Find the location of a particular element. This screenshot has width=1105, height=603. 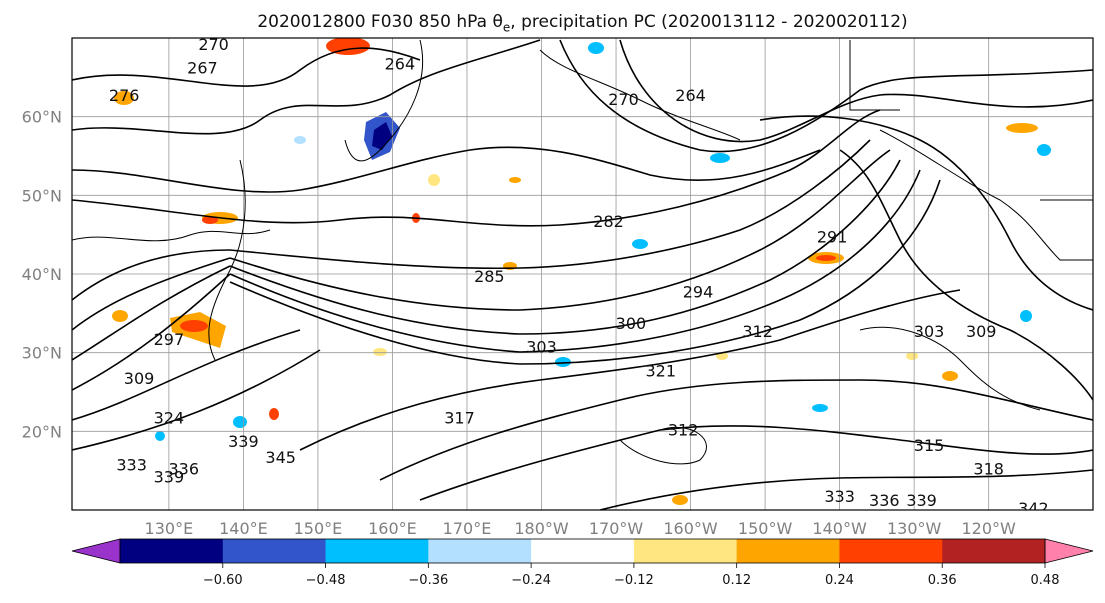

contour-label: 324 is located at coordinates (169, 417).